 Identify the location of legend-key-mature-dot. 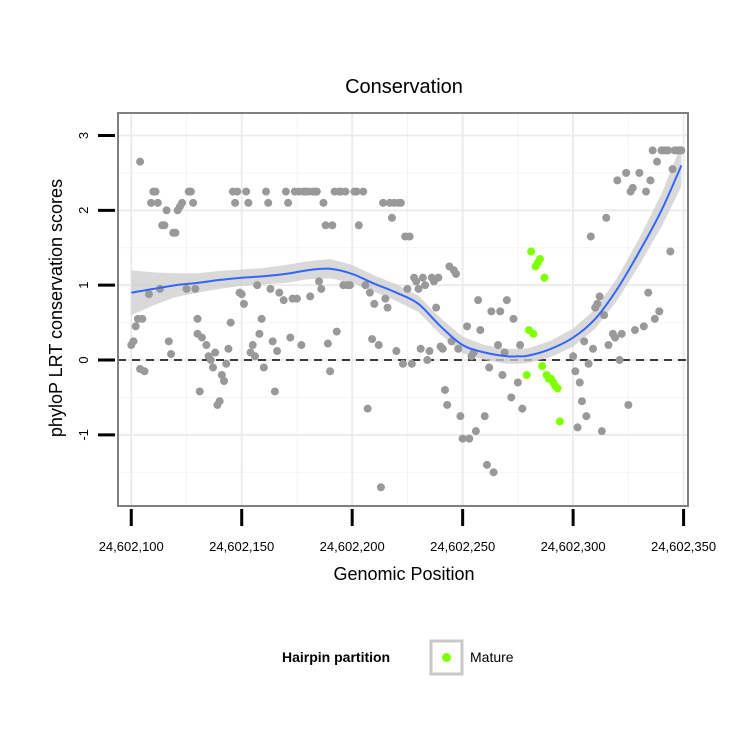
(446, 657).